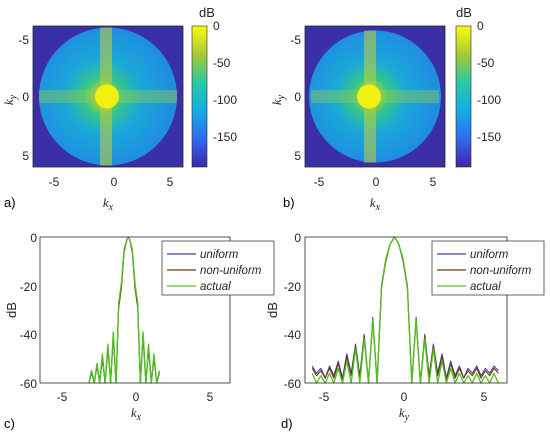 Image resolution: width=550 pixels, height=435 pixels. I want to click on chart-d-legend-uniform: uniform, so click(489, 255).